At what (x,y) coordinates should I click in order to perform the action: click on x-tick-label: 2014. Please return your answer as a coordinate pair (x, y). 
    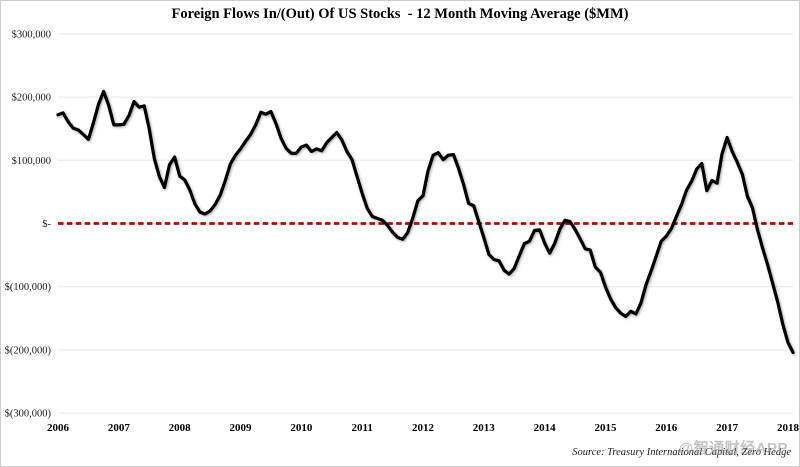
    Looking at the image, I should click on (545, 428).